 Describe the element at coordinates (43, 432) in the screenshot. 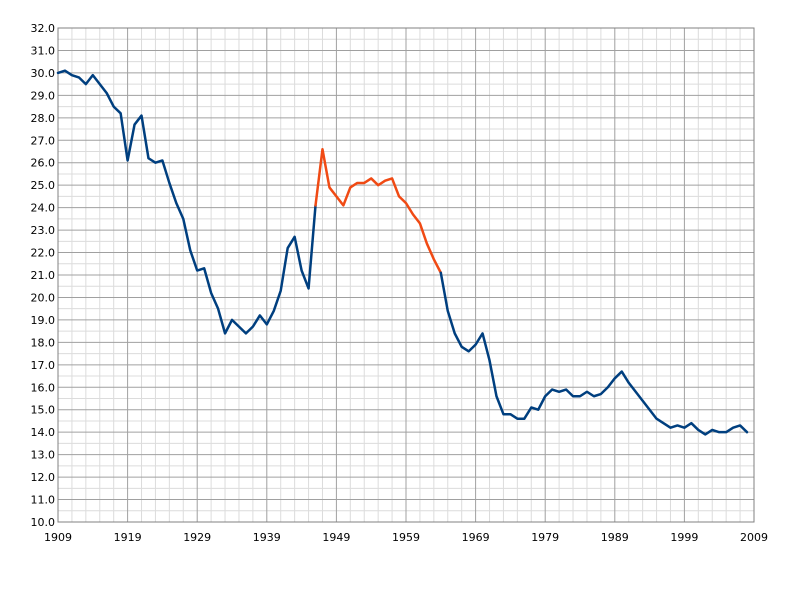

I see `y-tick-label: 14.0` at that location.